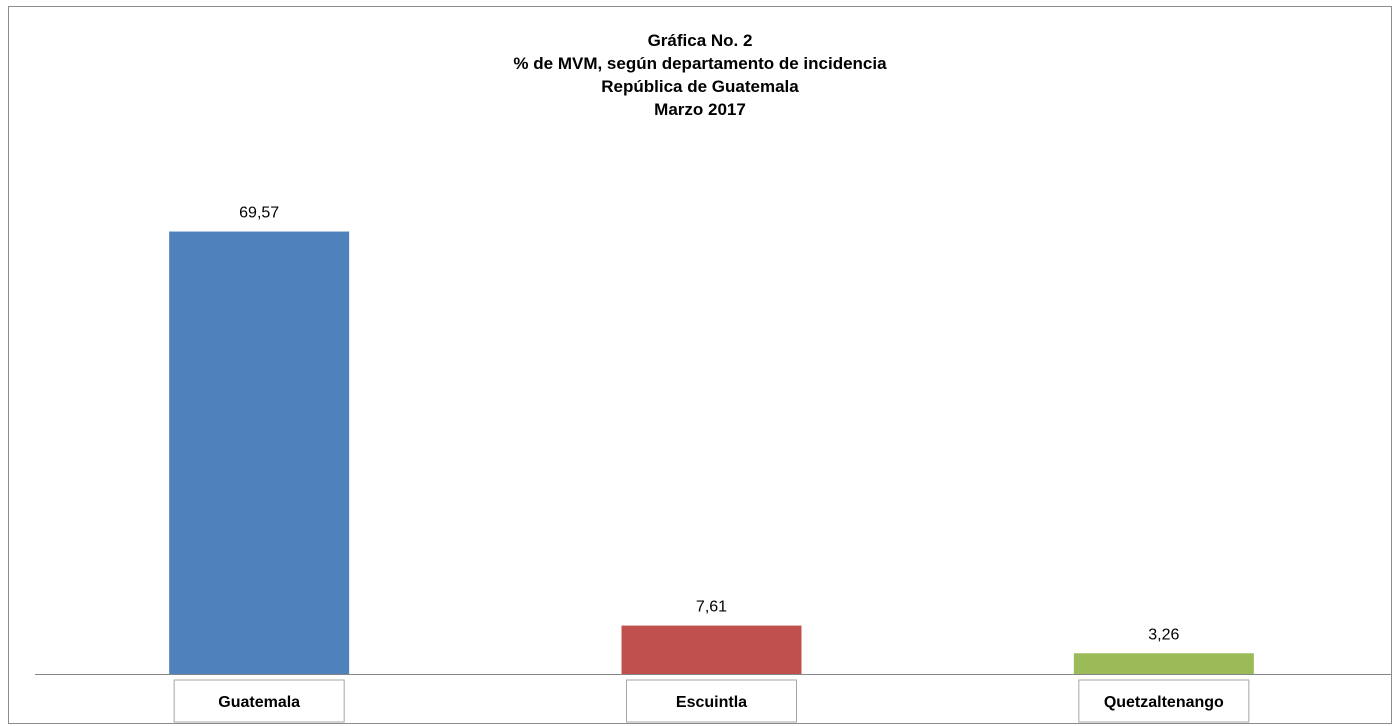 Image resolution: width=1395 pixels, height=726 pixels. I want to click on bar-guatemala, so click(259, 453).